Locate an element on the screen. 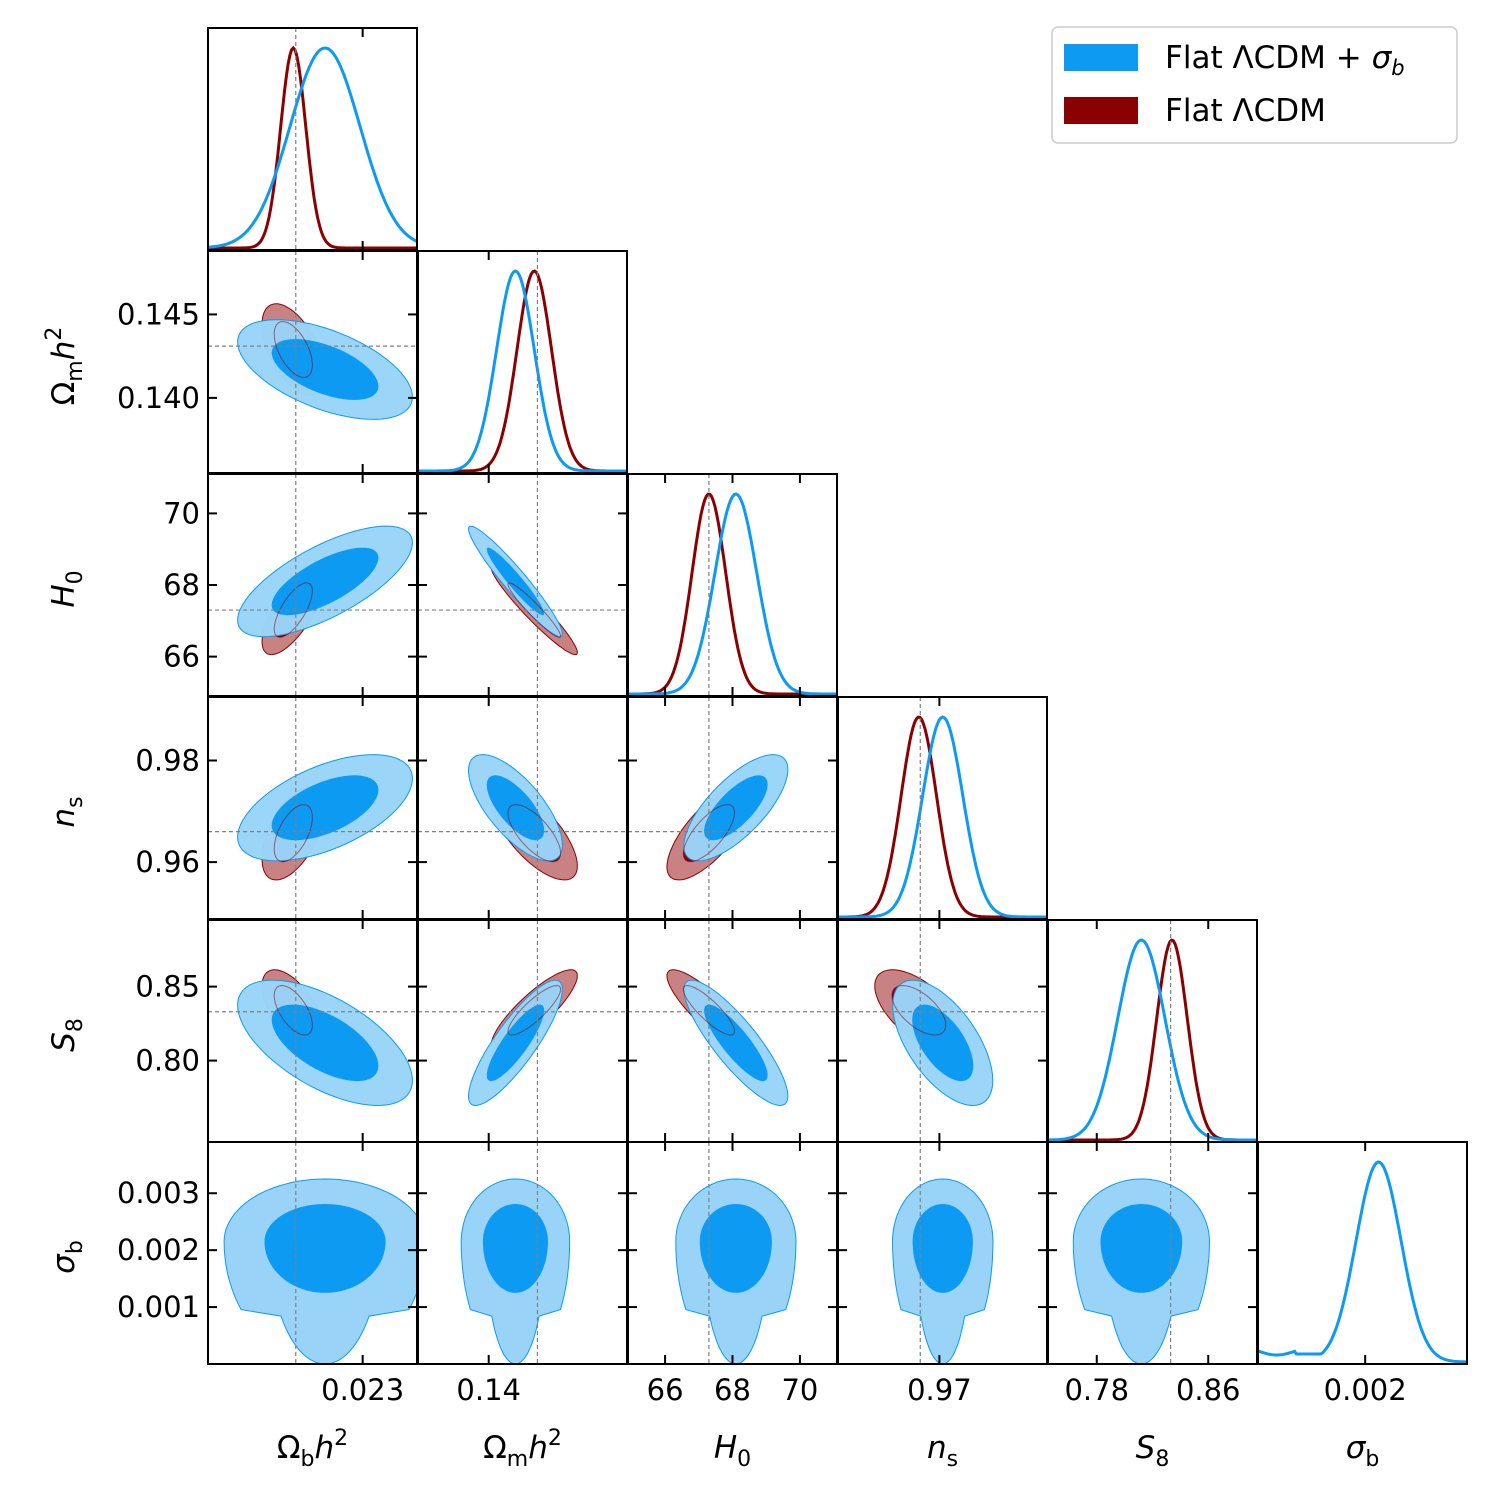 Image resolution: width=1495 pixels, height=1495 pixels. contour-sigb-1sigma-h0-om is located at coordinates (515, 581).